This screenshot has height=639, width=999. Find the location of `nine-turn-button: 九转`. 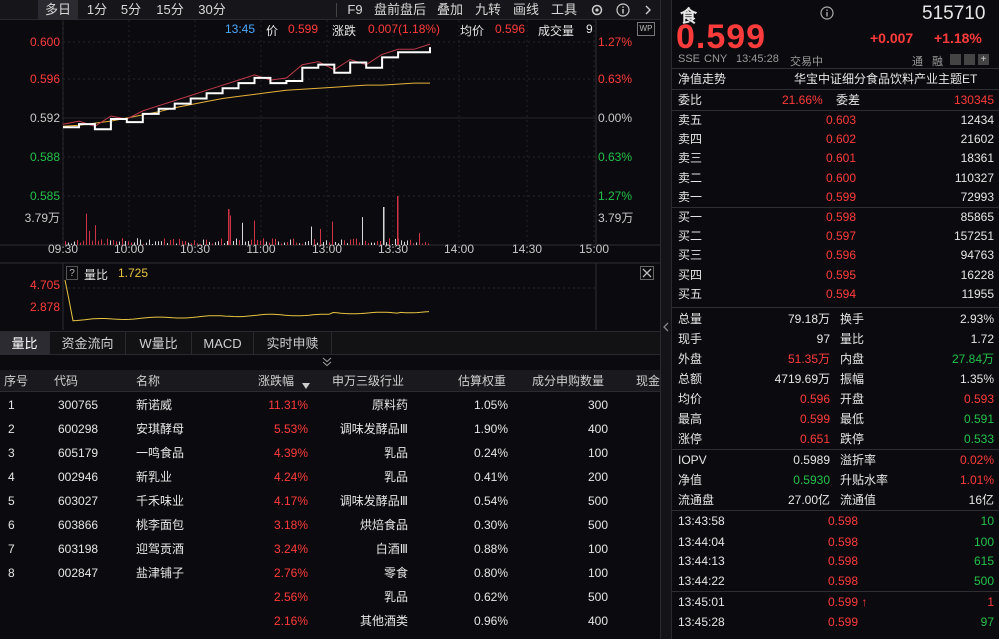

nine-turn-button: 九转 is located at coordinates (487, 9).